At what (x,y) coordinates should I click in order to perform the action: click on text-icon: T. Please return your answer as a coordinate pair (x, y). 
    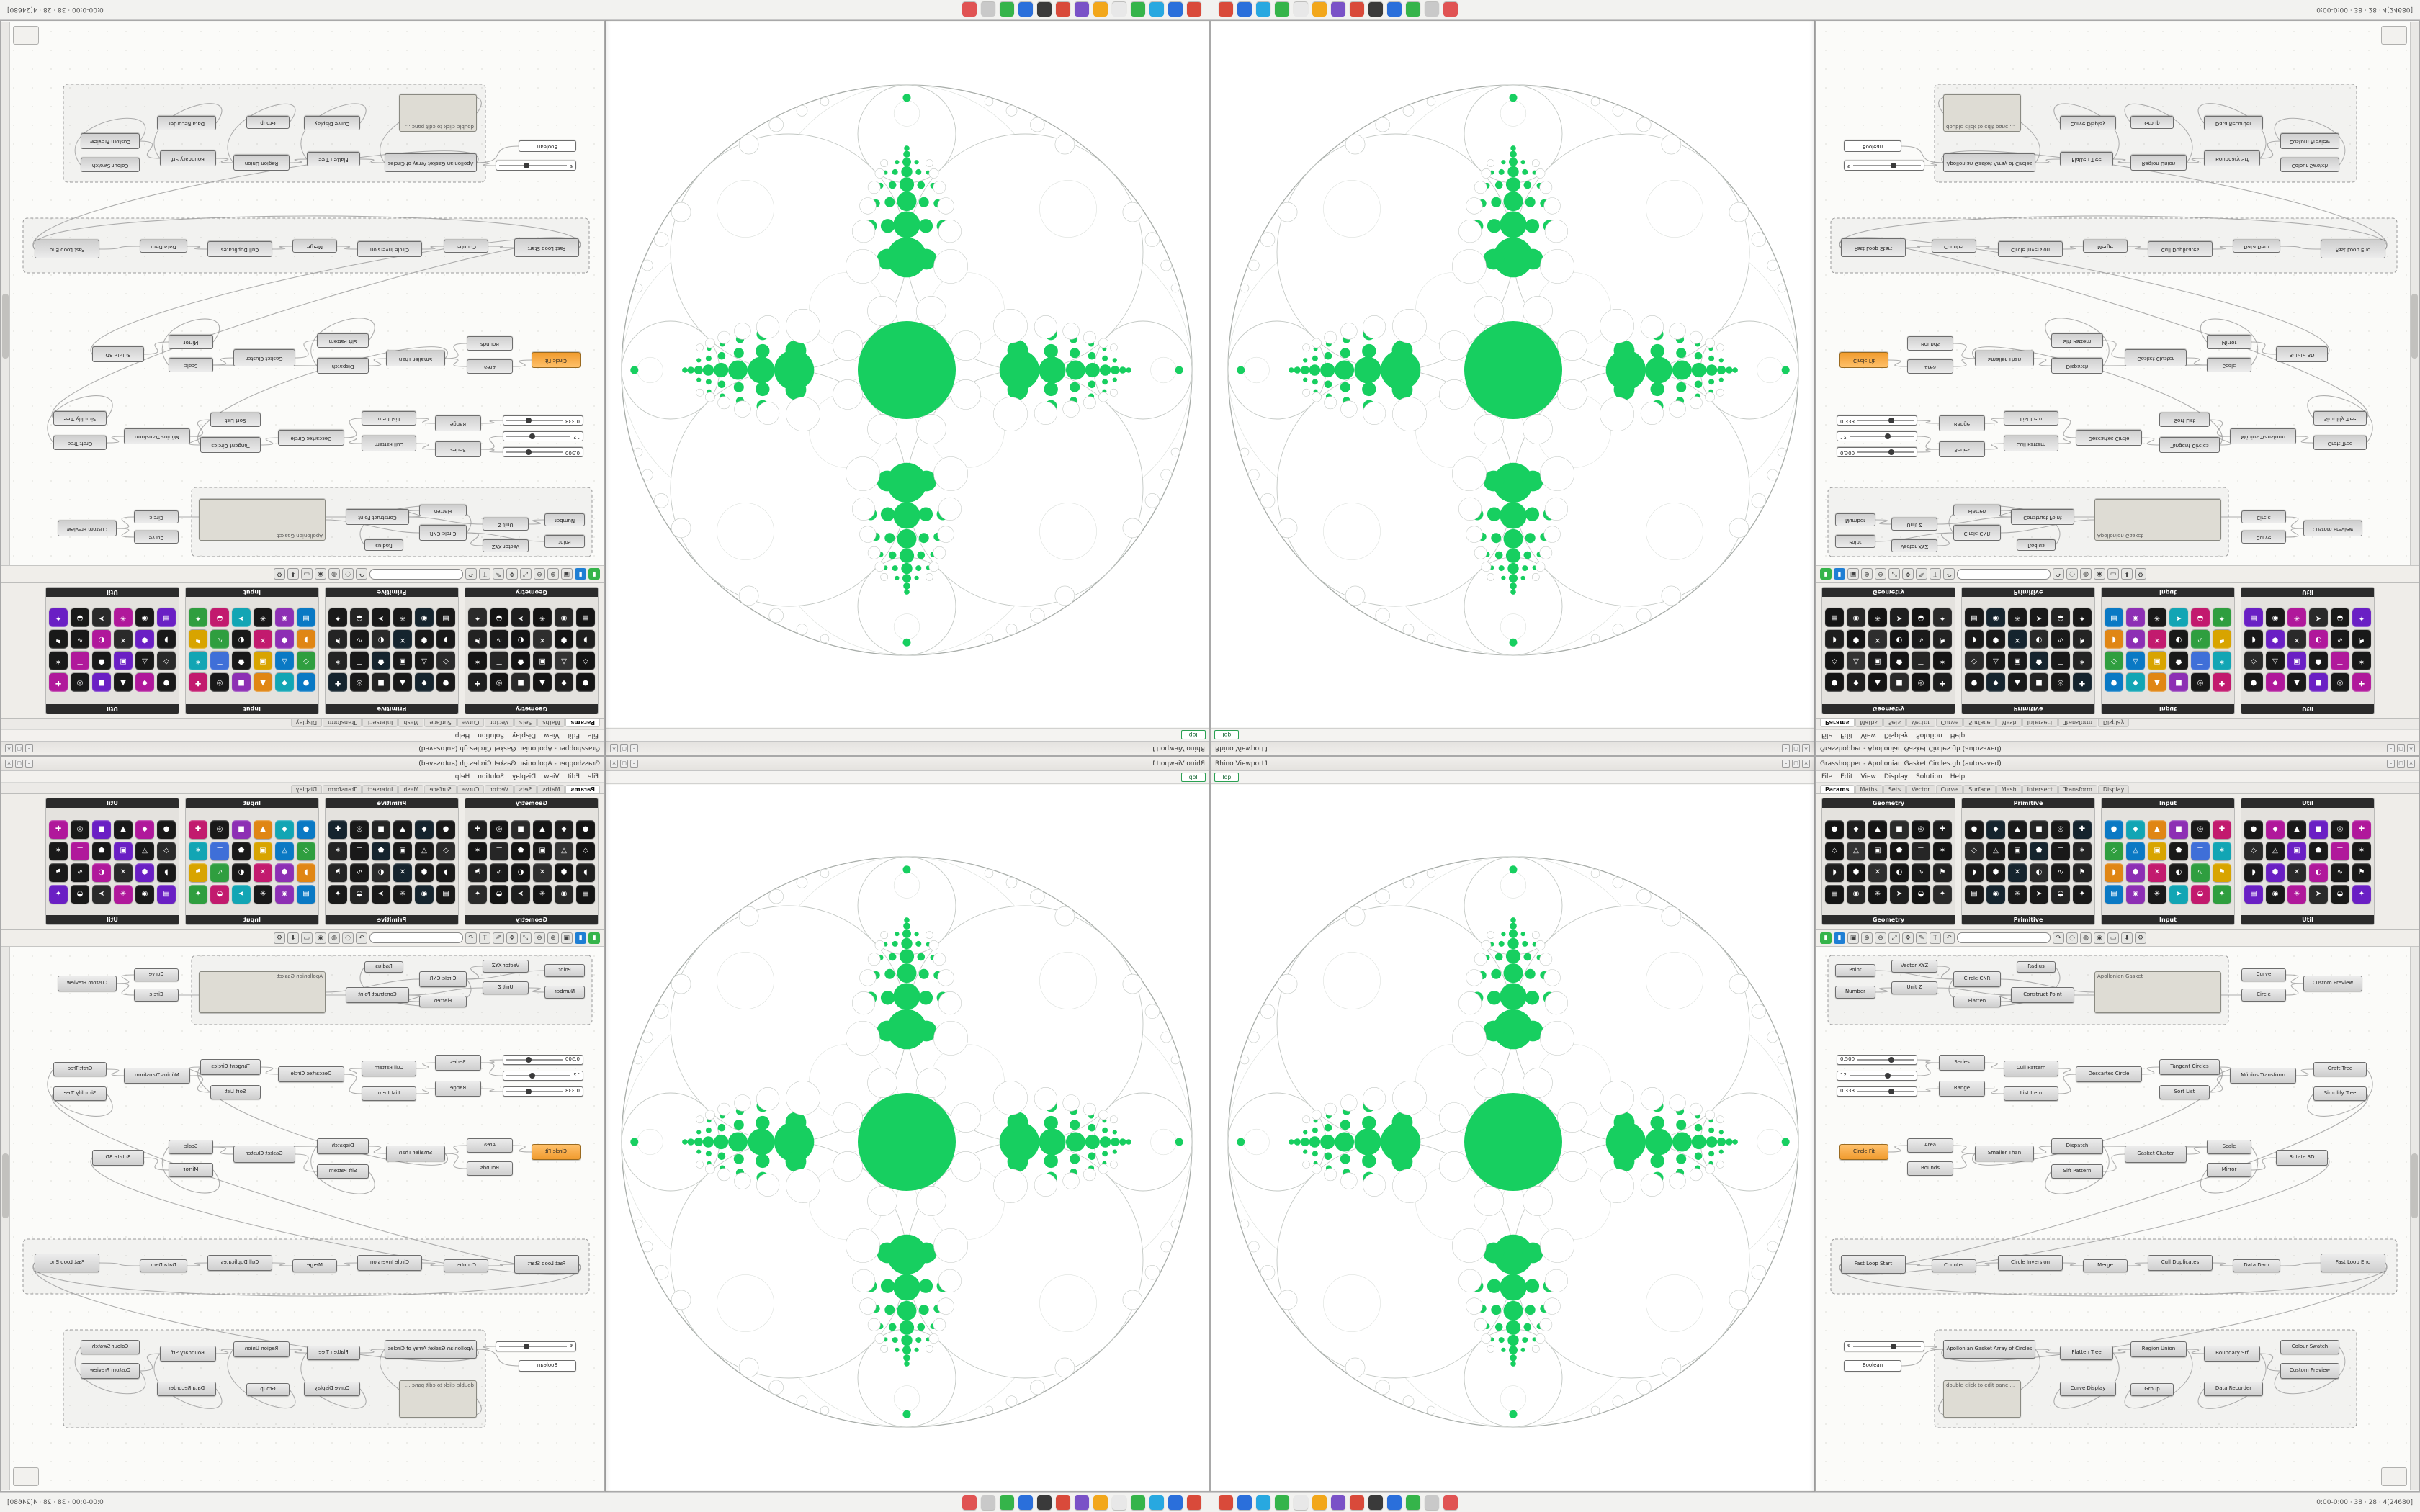
    Looking at the image, I should click on (485, 938).